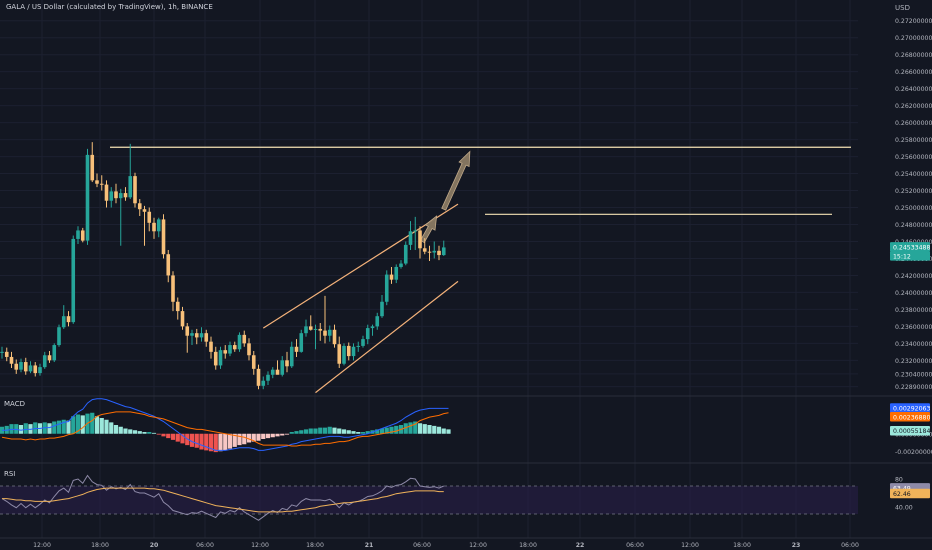 The image size is (932, 550). Describe the element at coordinates (42, 545) in the screenshot. I see `time-tick-0: 12:00` at that location.